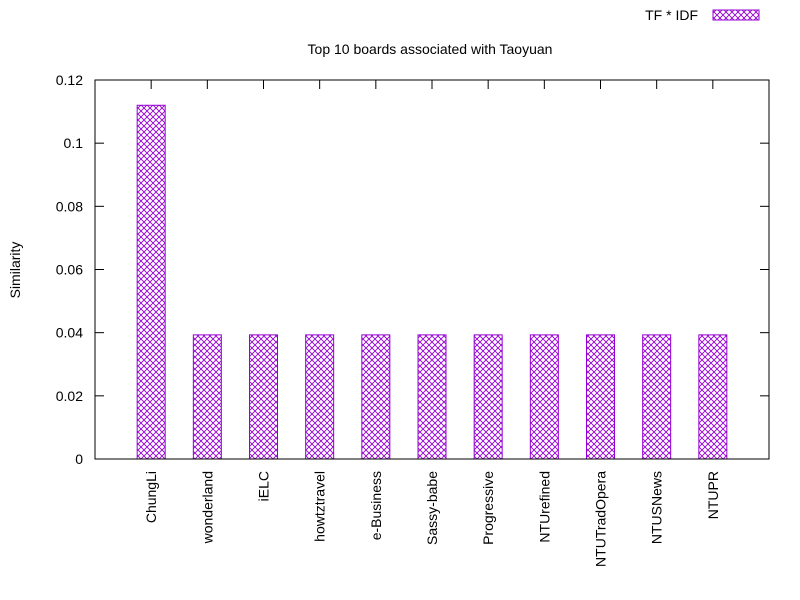 This screenshot has width=800, height=600. I want to click on bar-e-Business, so click(376, 397).